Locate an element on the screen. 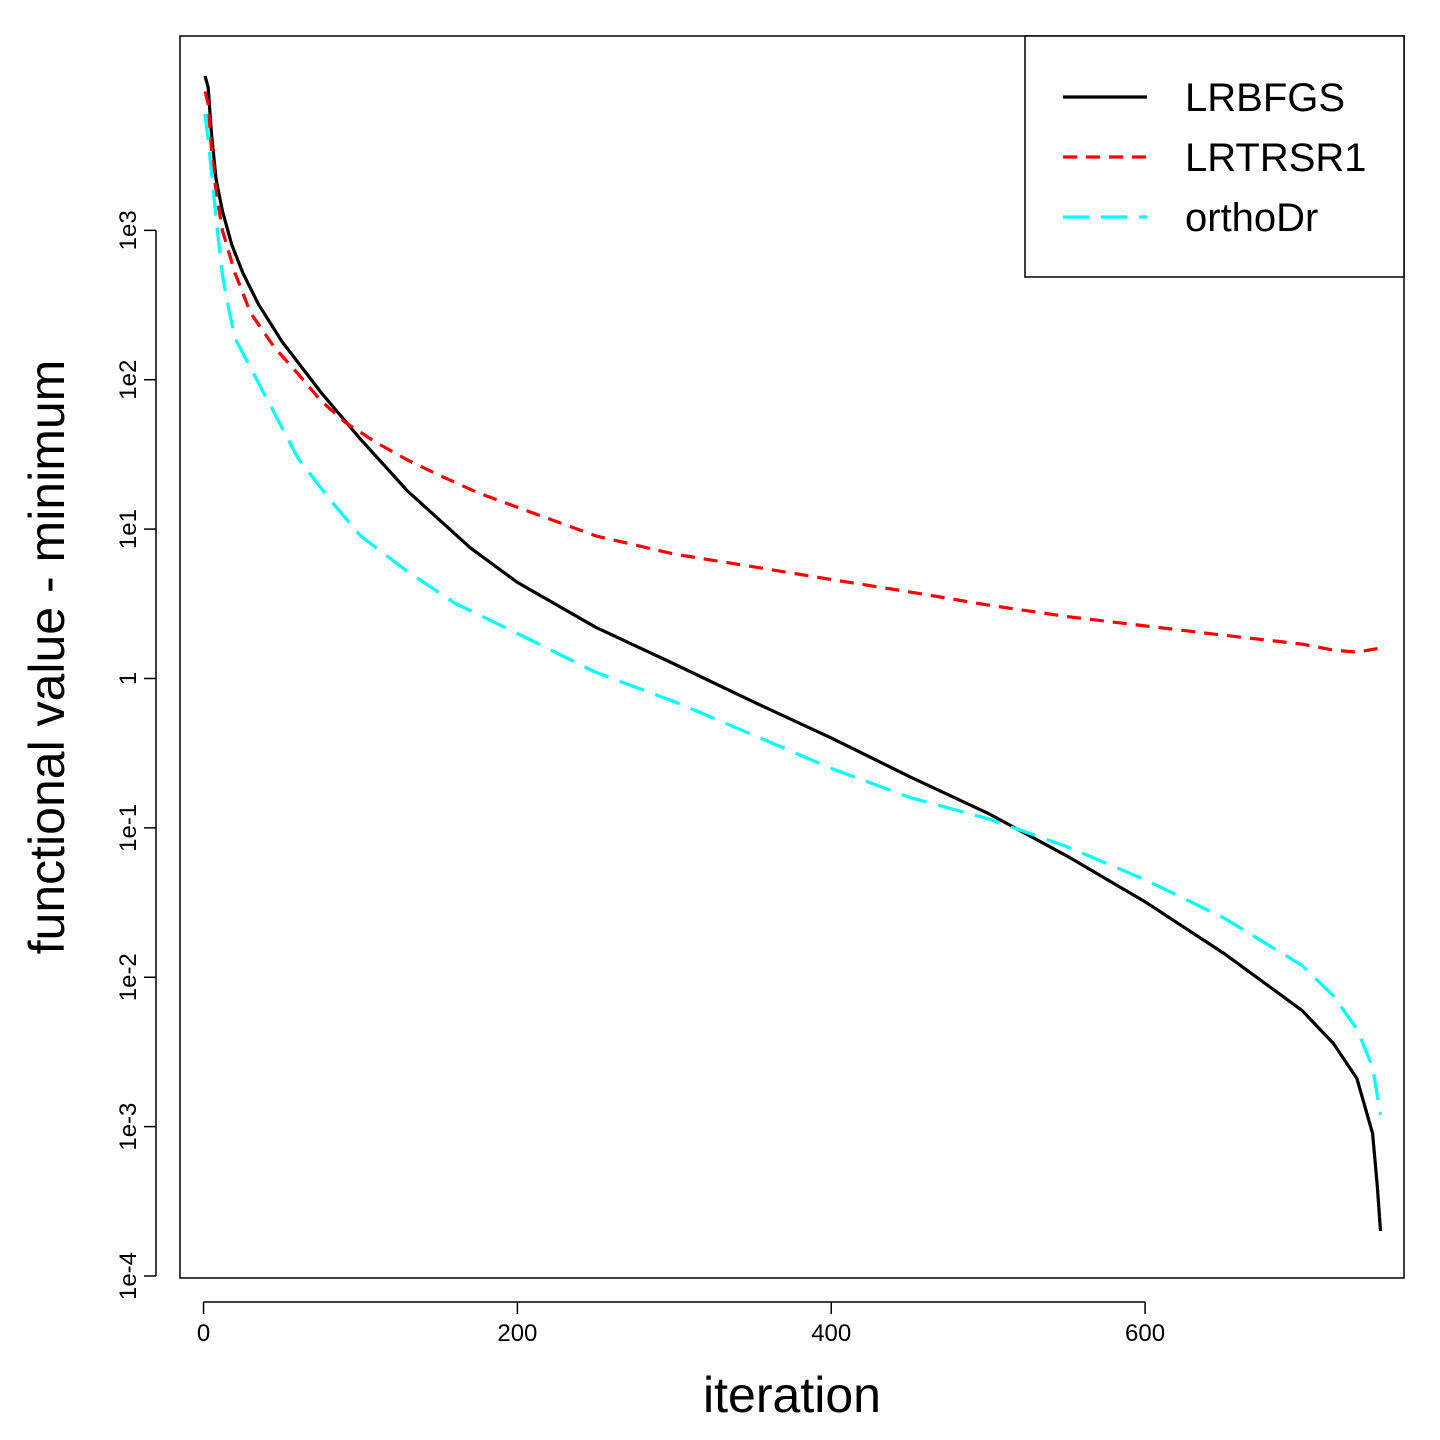 This screenshot has height=1440, width=1440. y-tick-label: 1e-3 is located at coordinates (128, 1127).